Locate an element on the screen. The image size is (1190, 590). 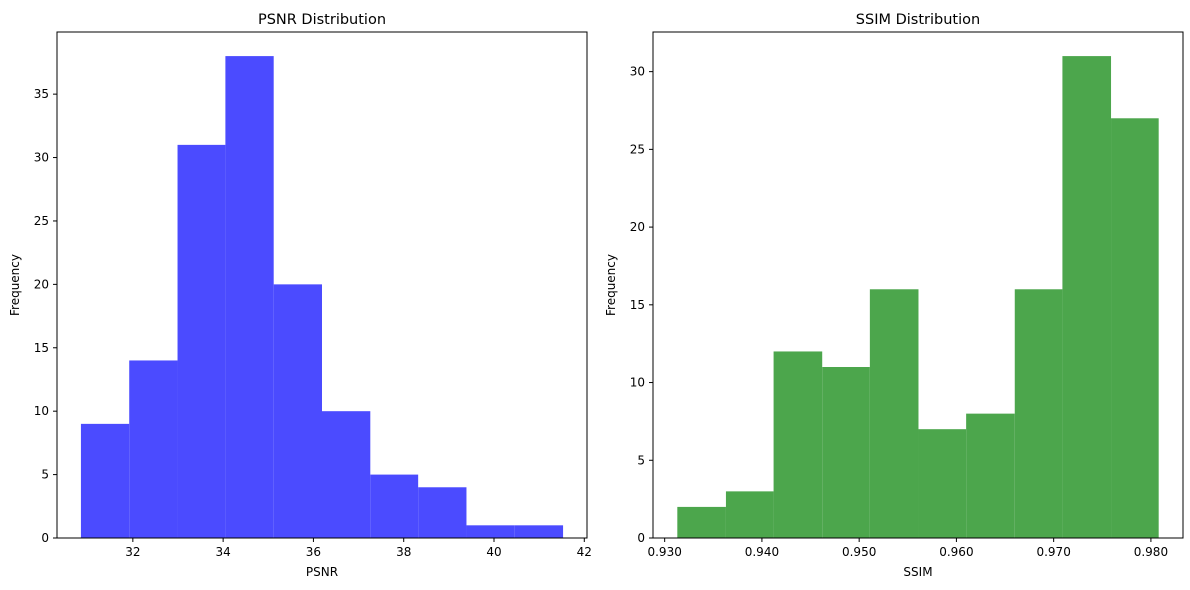
ssim-chart-title: SSIM Distribution is located at coordinates (918, 20).